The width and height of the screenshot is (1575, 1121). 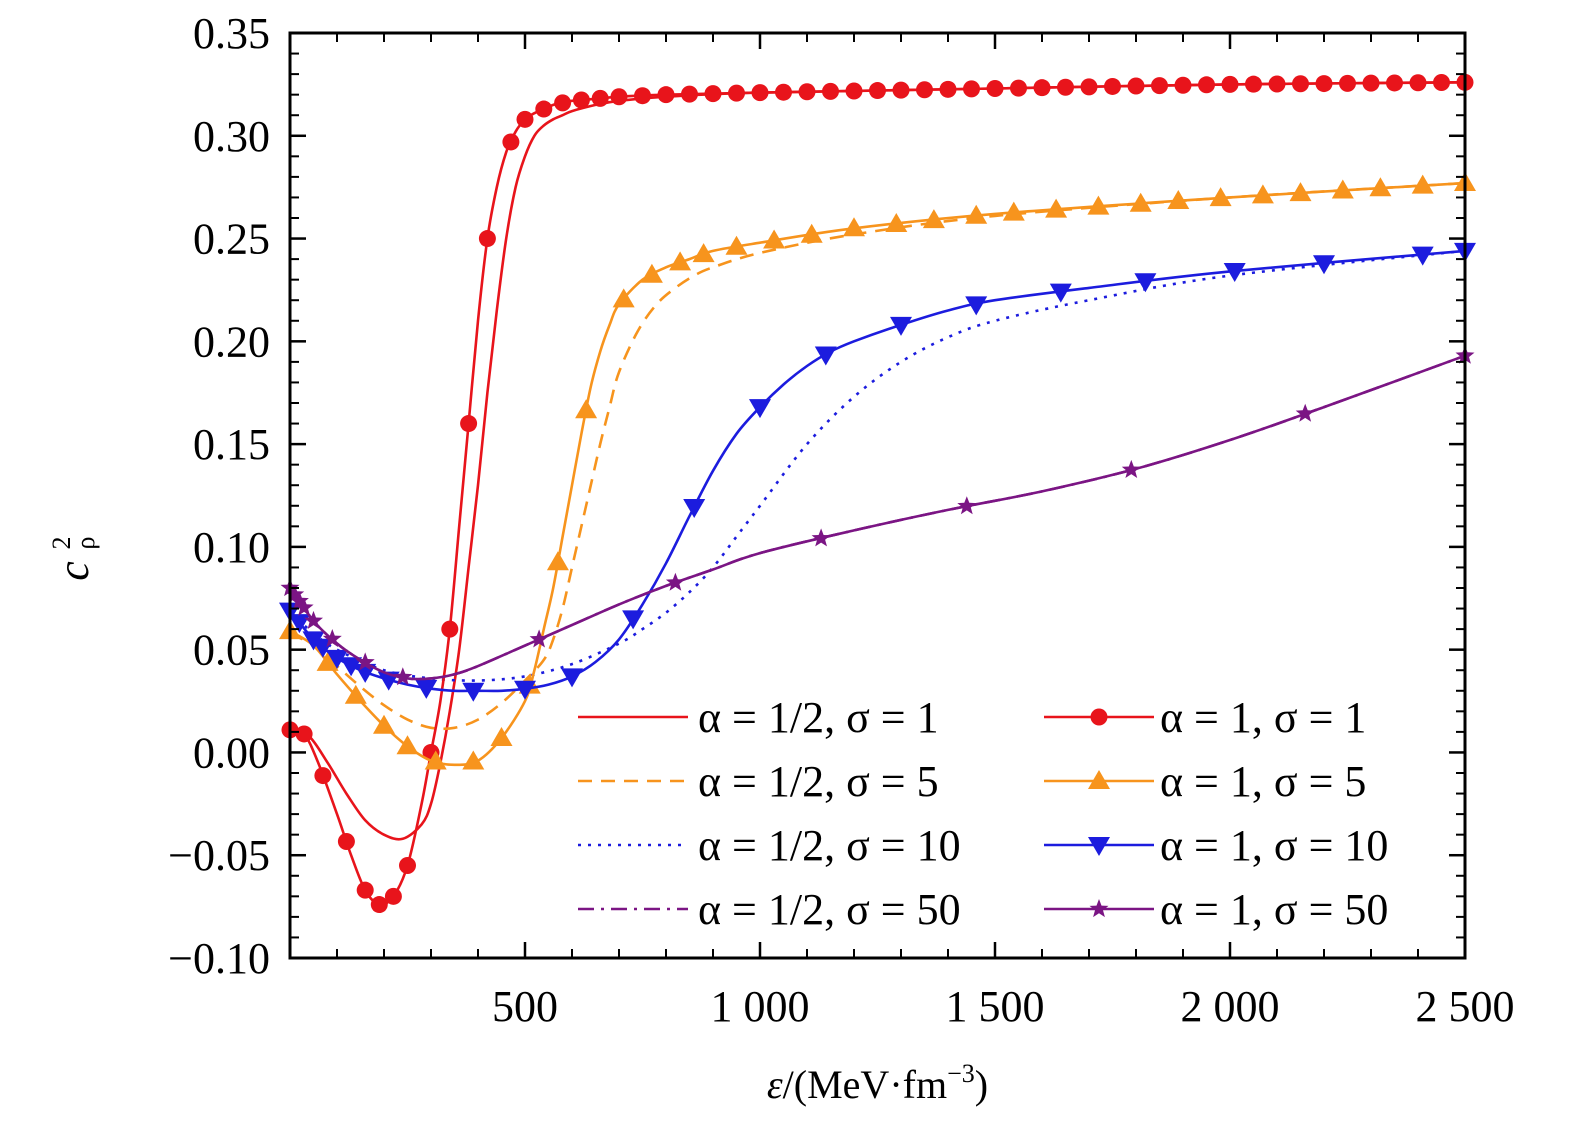 I want to click on svg-text: ρ, so click(x=85, y=543).